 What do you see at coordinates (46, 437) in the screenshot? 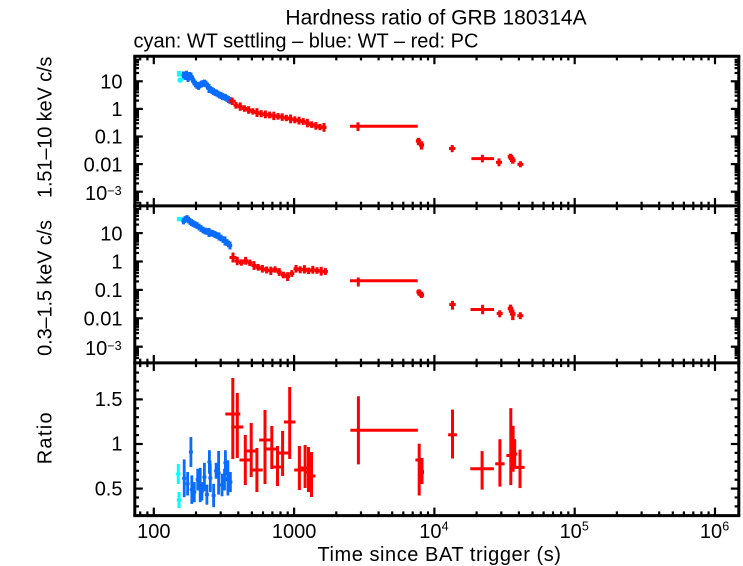
I see `svg-text: Ratio` at bounding box center [46, 437].